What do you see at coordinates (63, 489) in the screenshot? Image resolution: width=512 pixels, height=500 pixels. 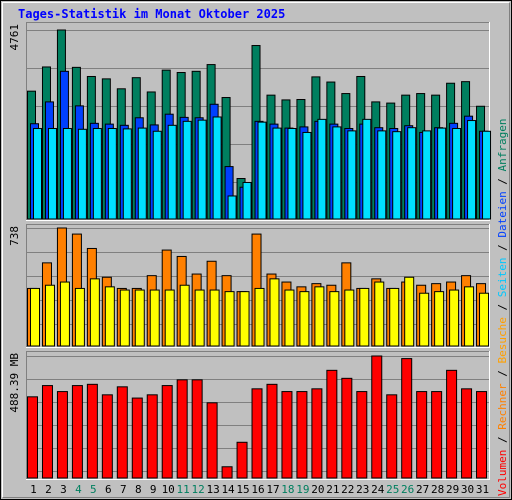 I see `x-tick-label: 3` at bounding box center [63, 489].